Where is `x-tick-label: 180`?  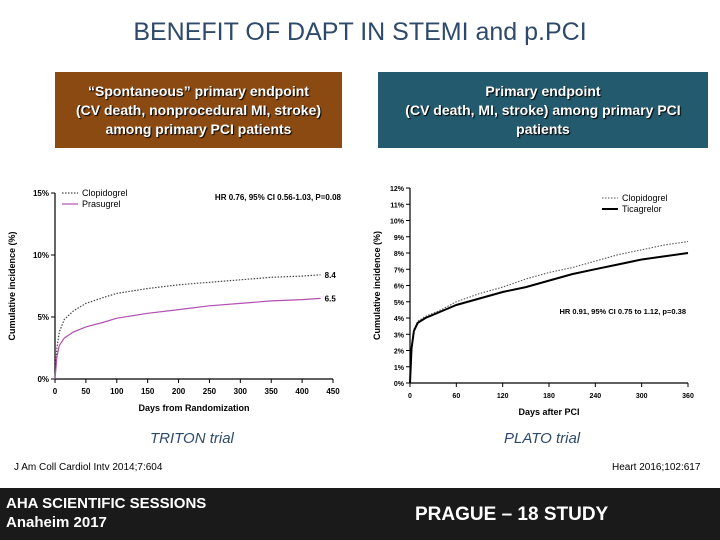
x-tick-label: 180 is located at coordinates (549, 396).